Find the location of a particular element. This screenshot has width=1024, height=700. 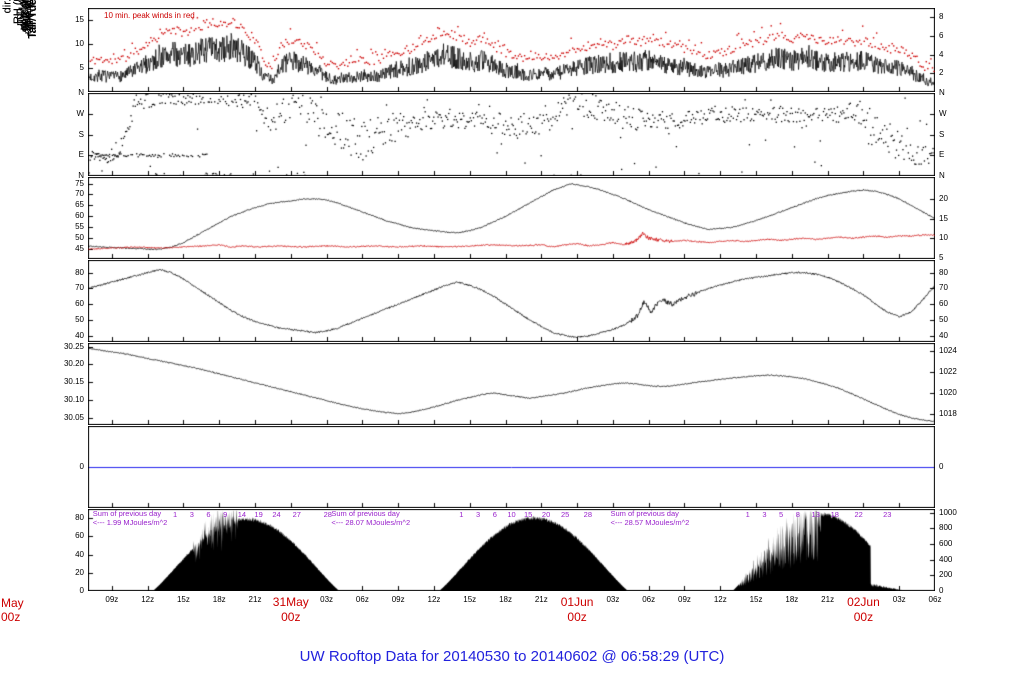

temp-right-tick-label: 5 is located at coordinates (941, 257).